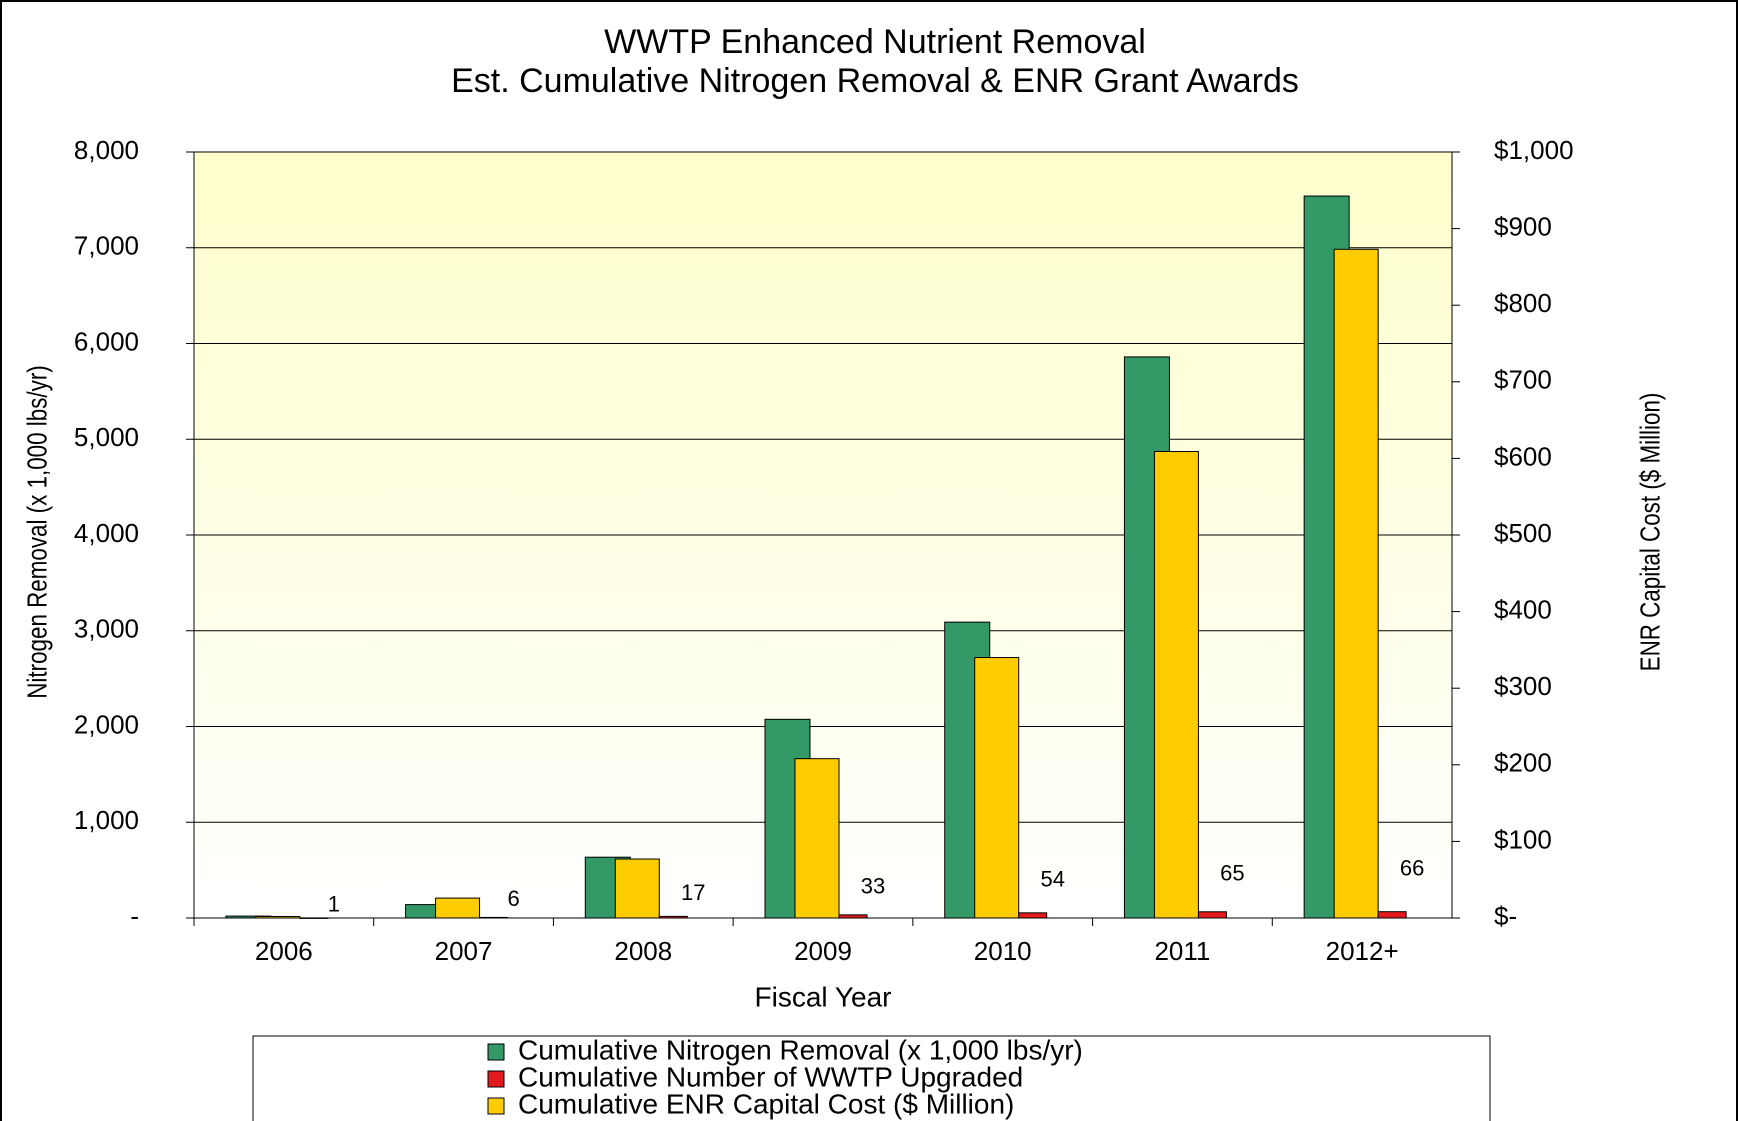 The height and width of the screenshot is (1121, 1738). I want to click on y2-tick-label: $600, so click(1523, 456).